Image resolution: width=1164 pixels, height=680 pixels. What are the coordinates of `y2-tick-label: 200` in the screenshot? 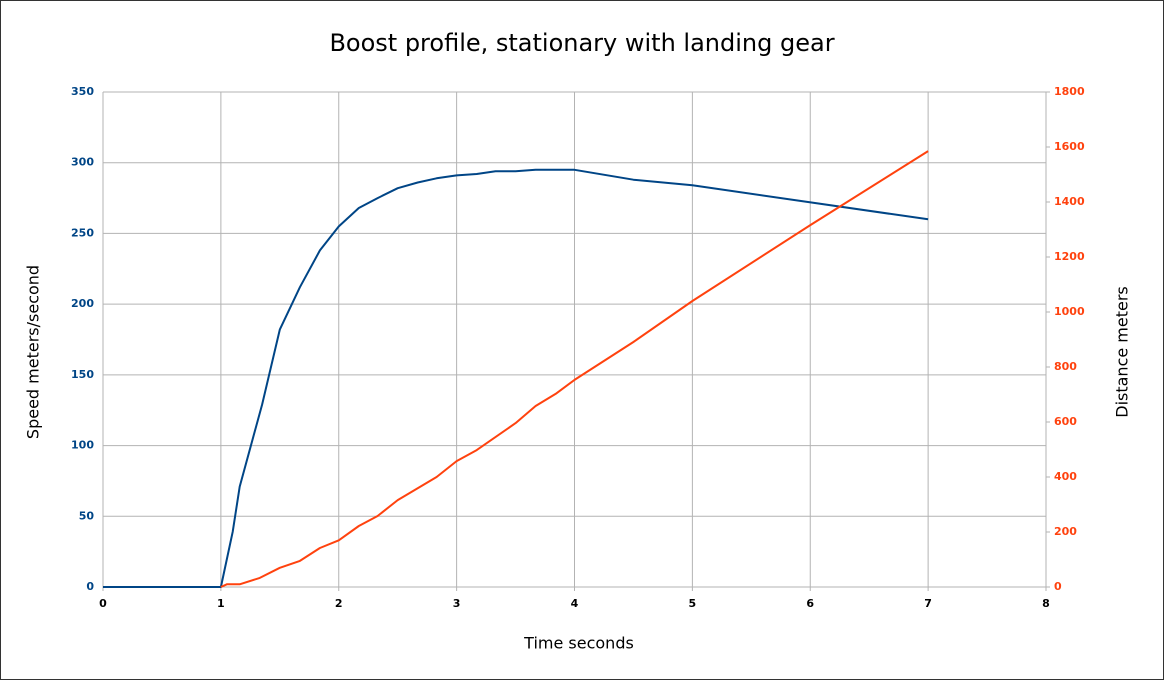 It's located at (1065, 531).